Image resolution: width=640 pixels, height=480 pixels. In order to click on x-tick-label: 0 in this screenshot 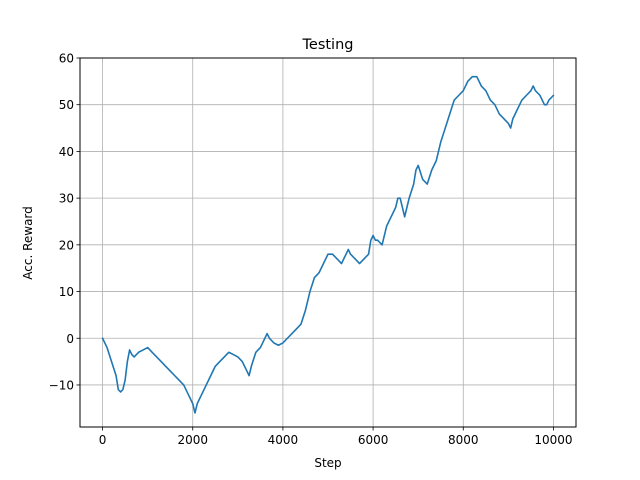, I will do `click(103, 440)`.